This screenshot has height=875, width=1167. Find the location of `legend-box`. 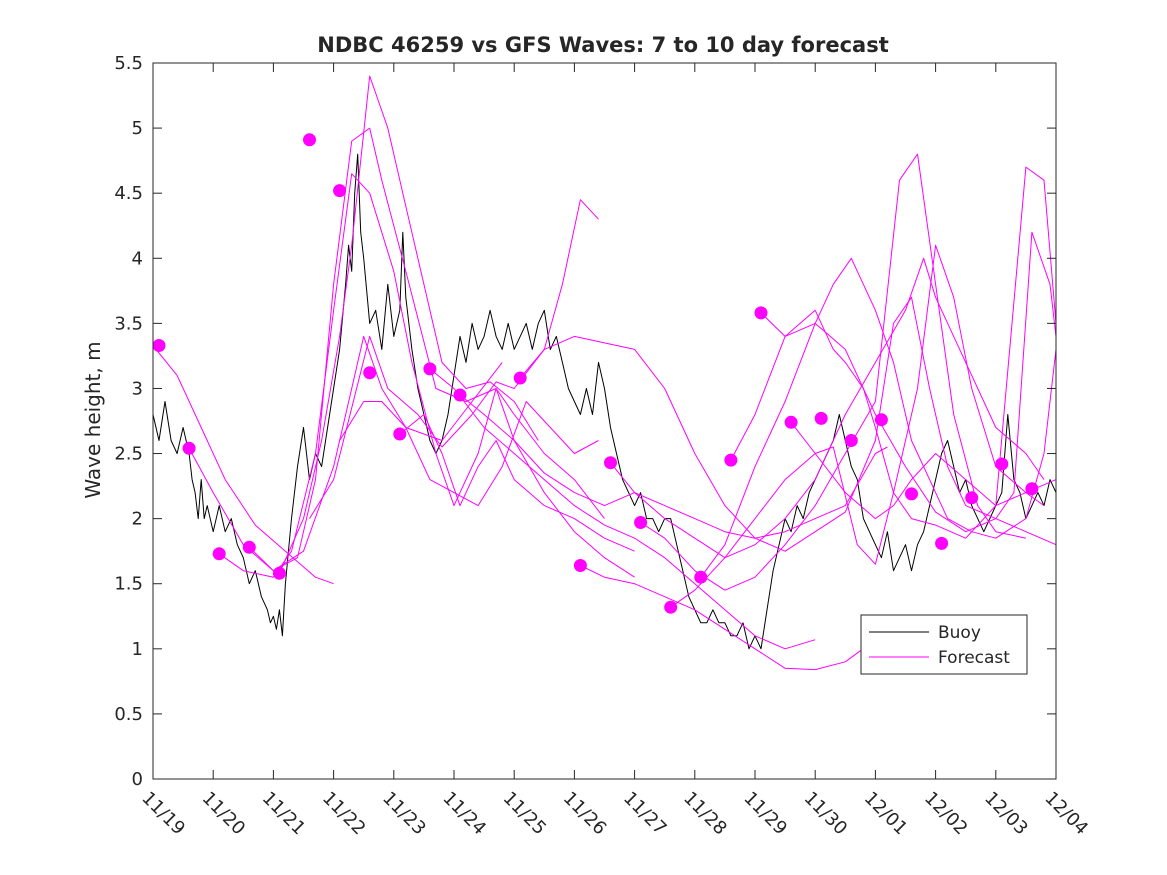

legend-box is located at coordinates (944, 644).